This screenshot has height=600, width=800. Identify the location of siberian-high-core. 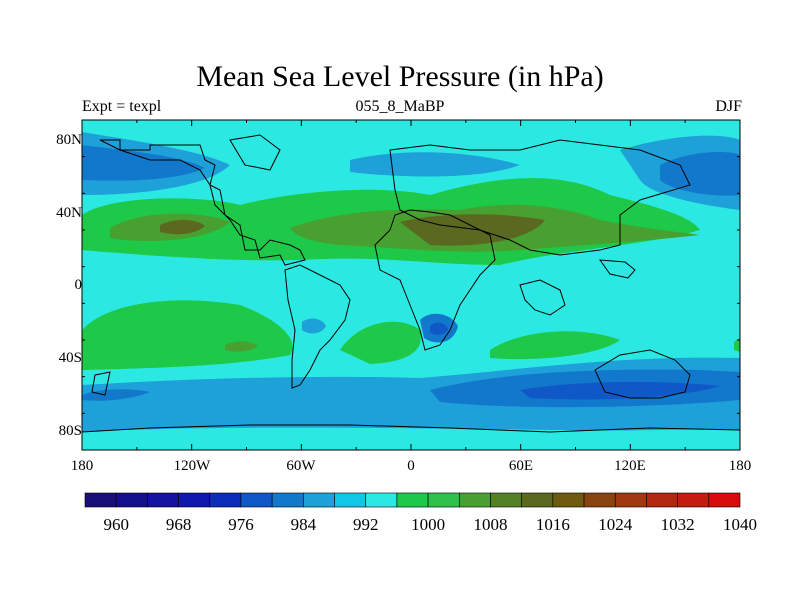
(472, 230).